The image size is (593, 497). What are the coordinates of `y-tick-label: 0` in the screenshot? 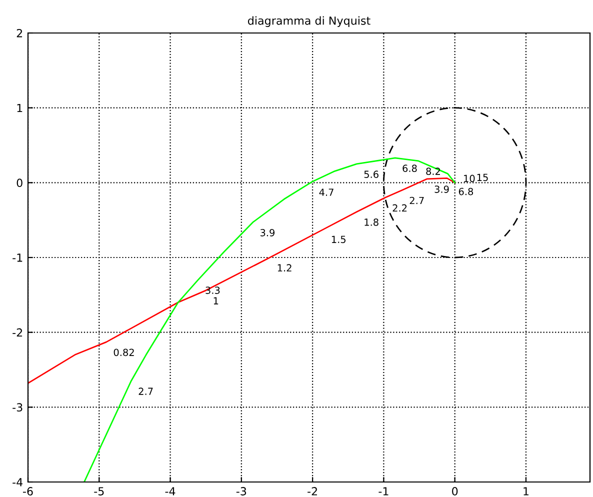 It's located at (19, 183).